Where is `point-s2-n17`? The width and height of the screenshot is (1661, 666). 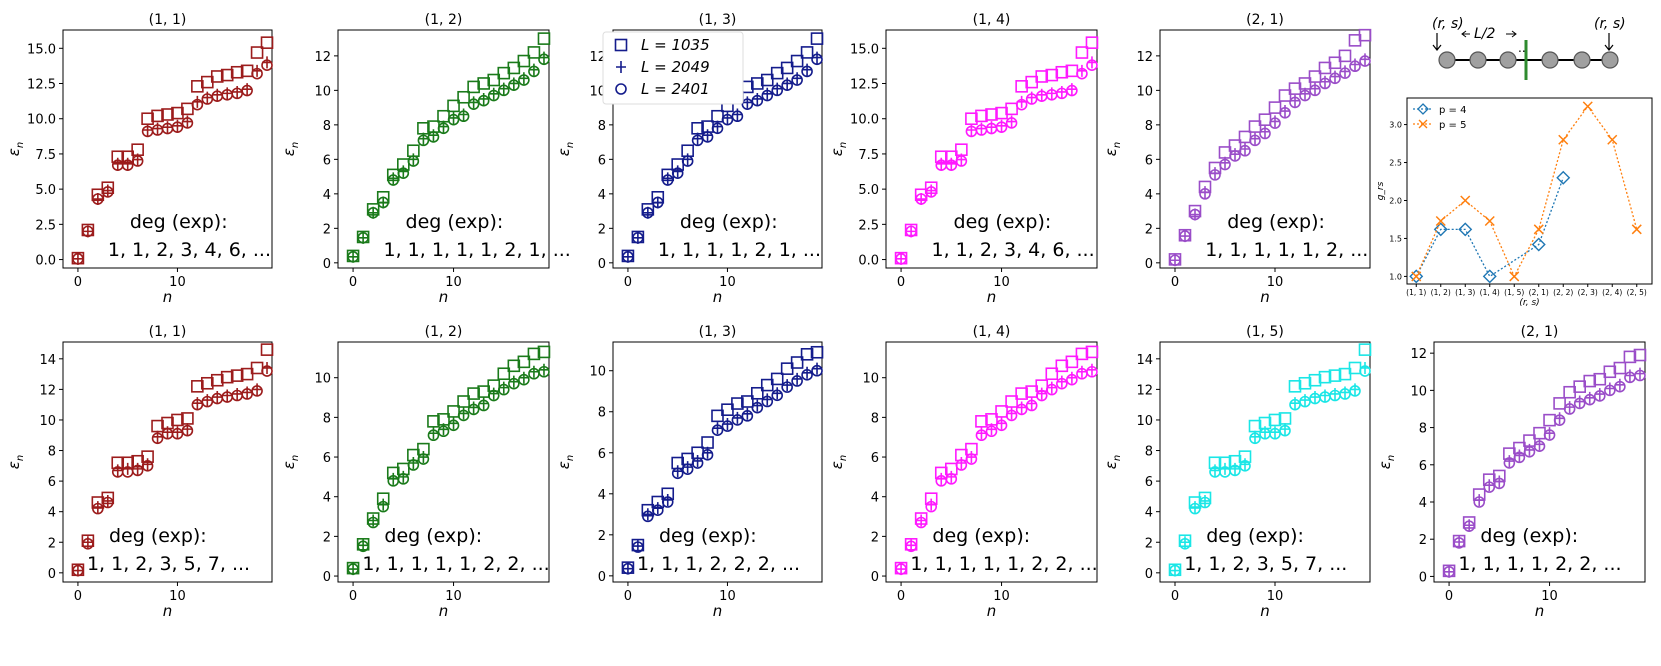
point-s2-n17 is located at coordinates (1071, 377).